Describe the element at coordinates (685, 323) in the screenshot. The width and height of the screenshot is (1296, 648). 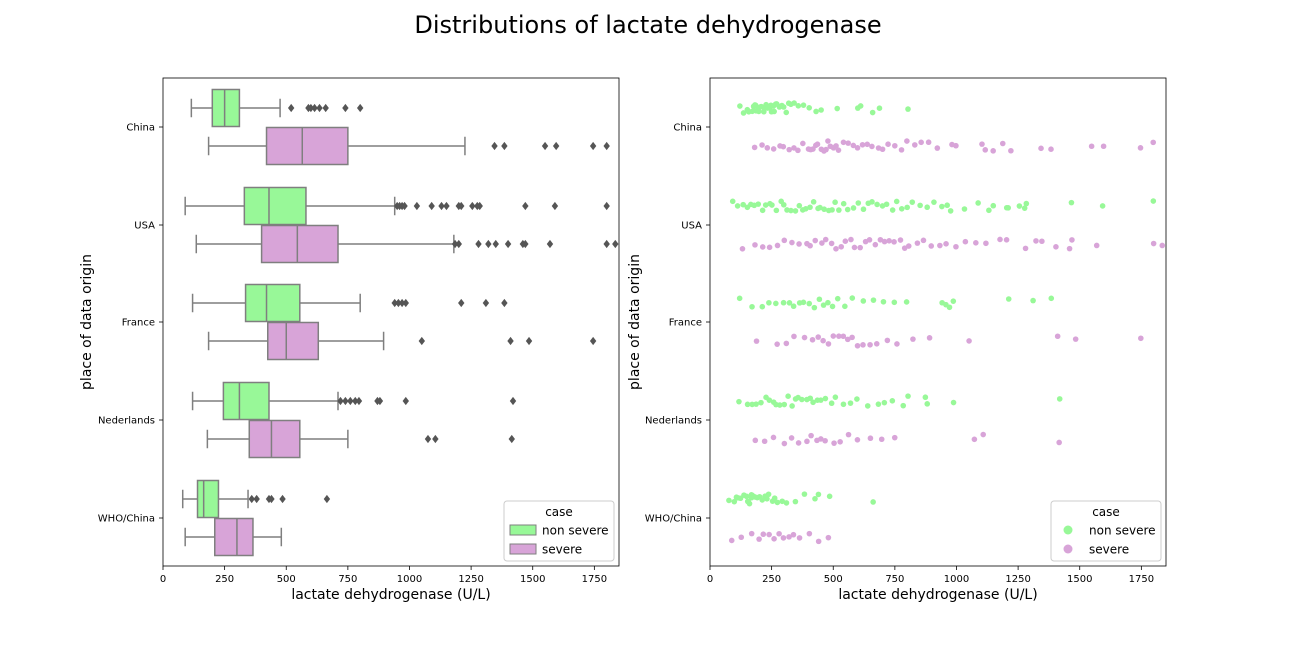
I see `right-ytick-label-france: France` at that location.